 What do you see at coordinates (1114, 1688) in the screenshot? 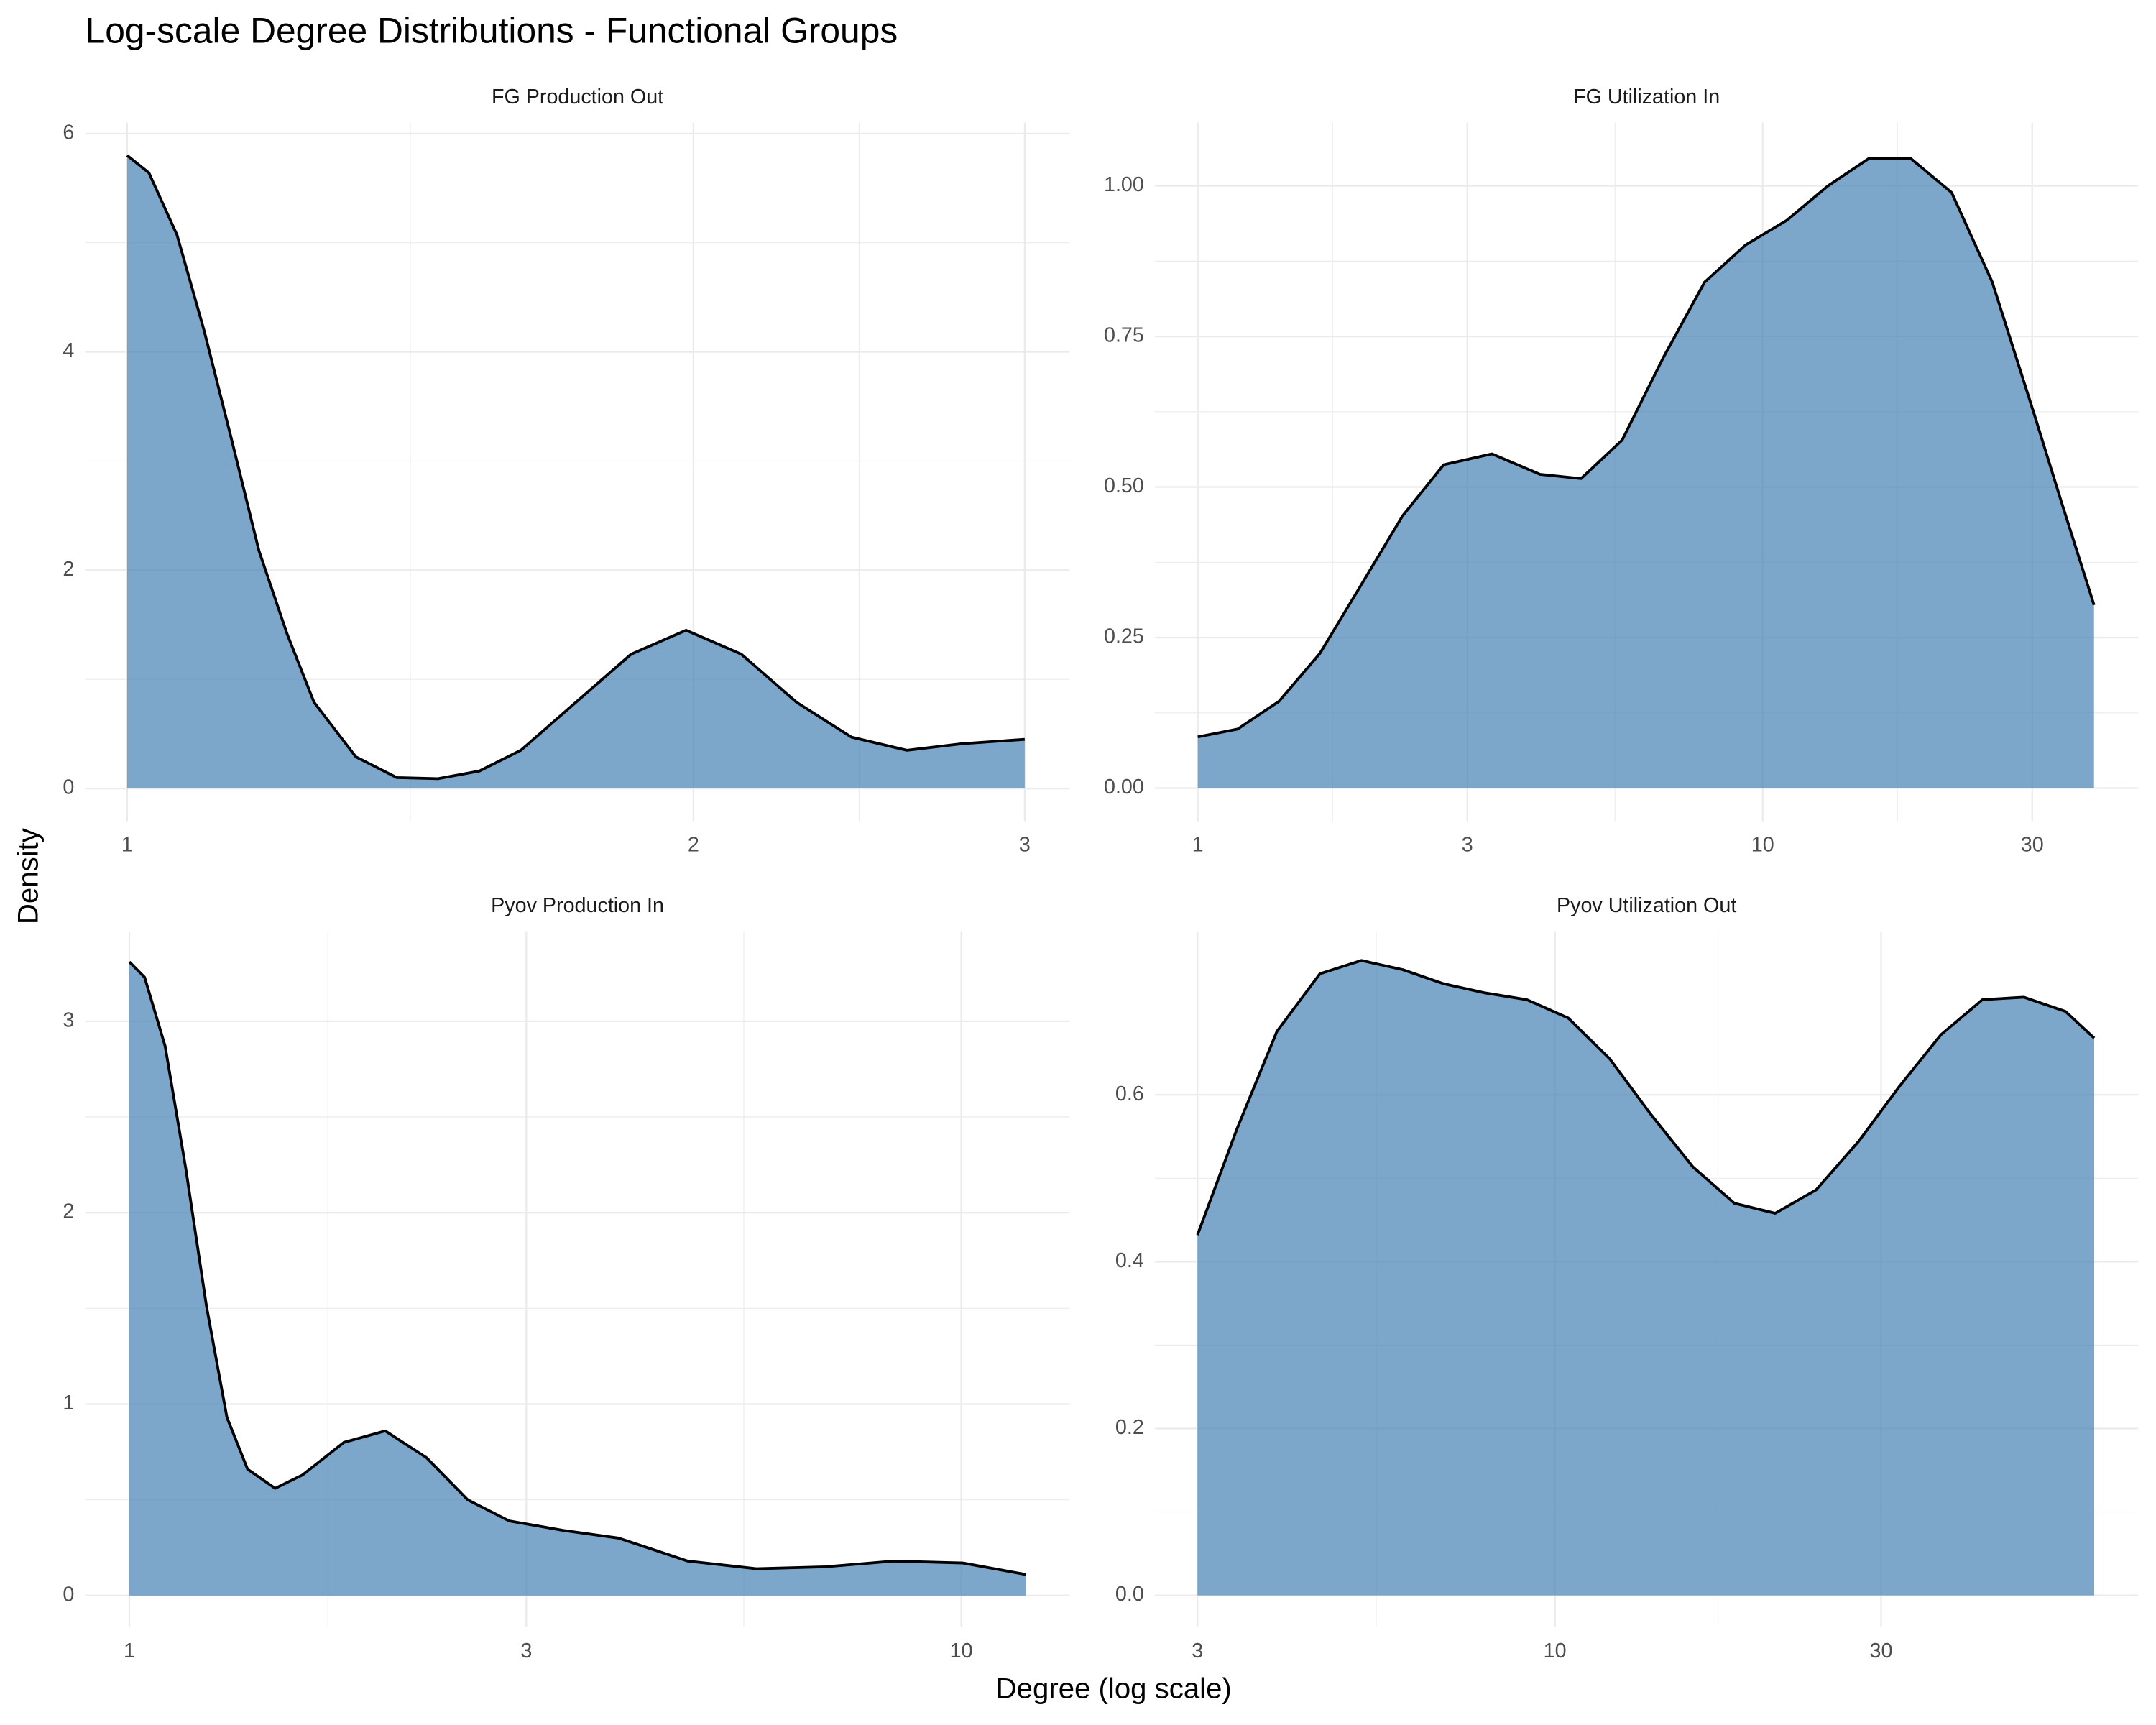
I see `x-axis-label: Degree (log scale)` at bounding box center [1114, 1688].